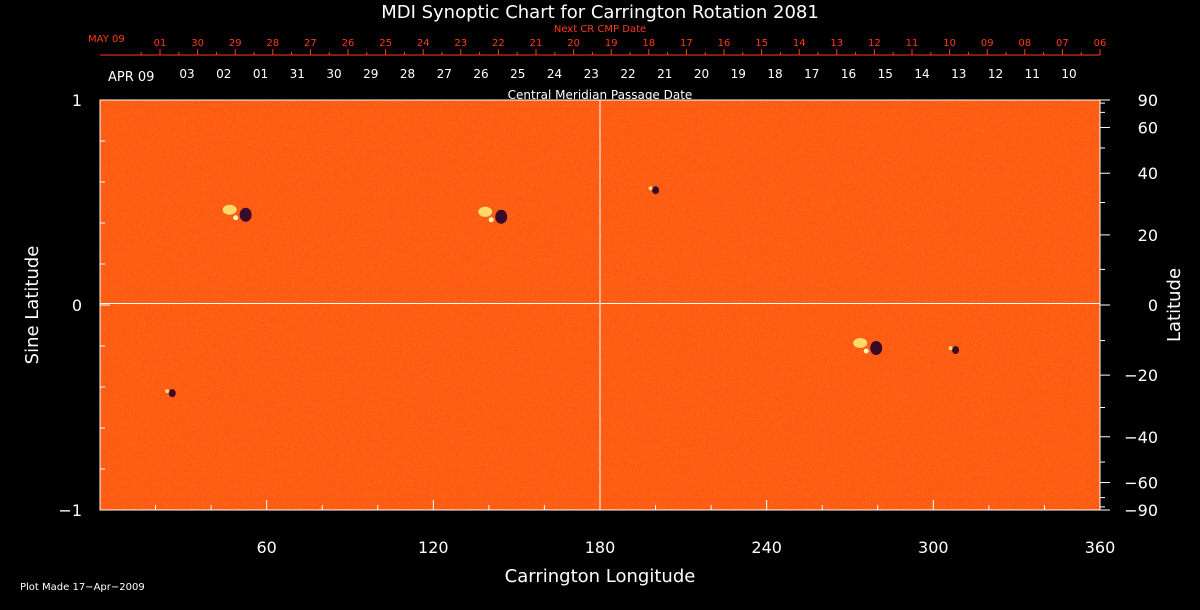 This screenshot has height=610, width=1200. What do you see at coordinates (1024, 43) in the screenshot?
I see `next-cmp-date: 08` at bounding box center [1024, 43].